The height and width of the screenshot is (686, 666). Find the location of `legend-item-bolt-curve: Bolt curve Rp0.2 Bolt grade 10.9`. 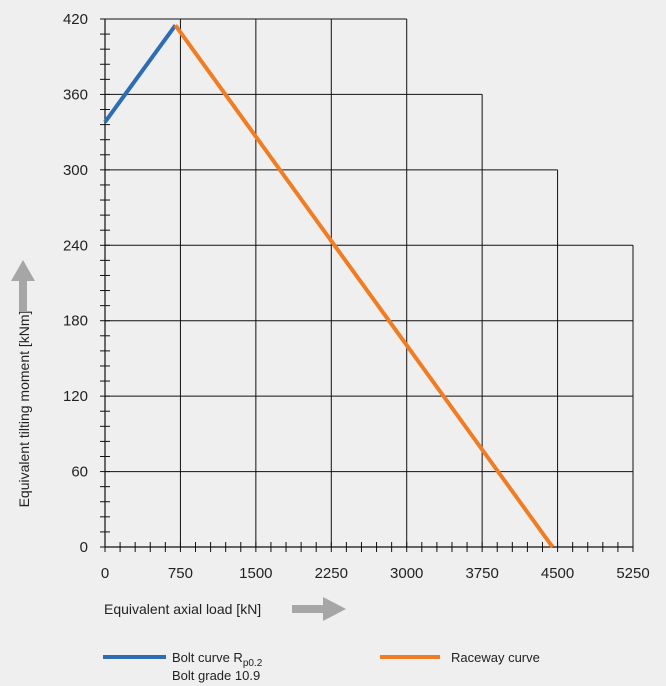

legend-item-bolt-curve: Bolt curve Rp0.2 Bolt grade 10.9 is located at coordinates (183, 666).